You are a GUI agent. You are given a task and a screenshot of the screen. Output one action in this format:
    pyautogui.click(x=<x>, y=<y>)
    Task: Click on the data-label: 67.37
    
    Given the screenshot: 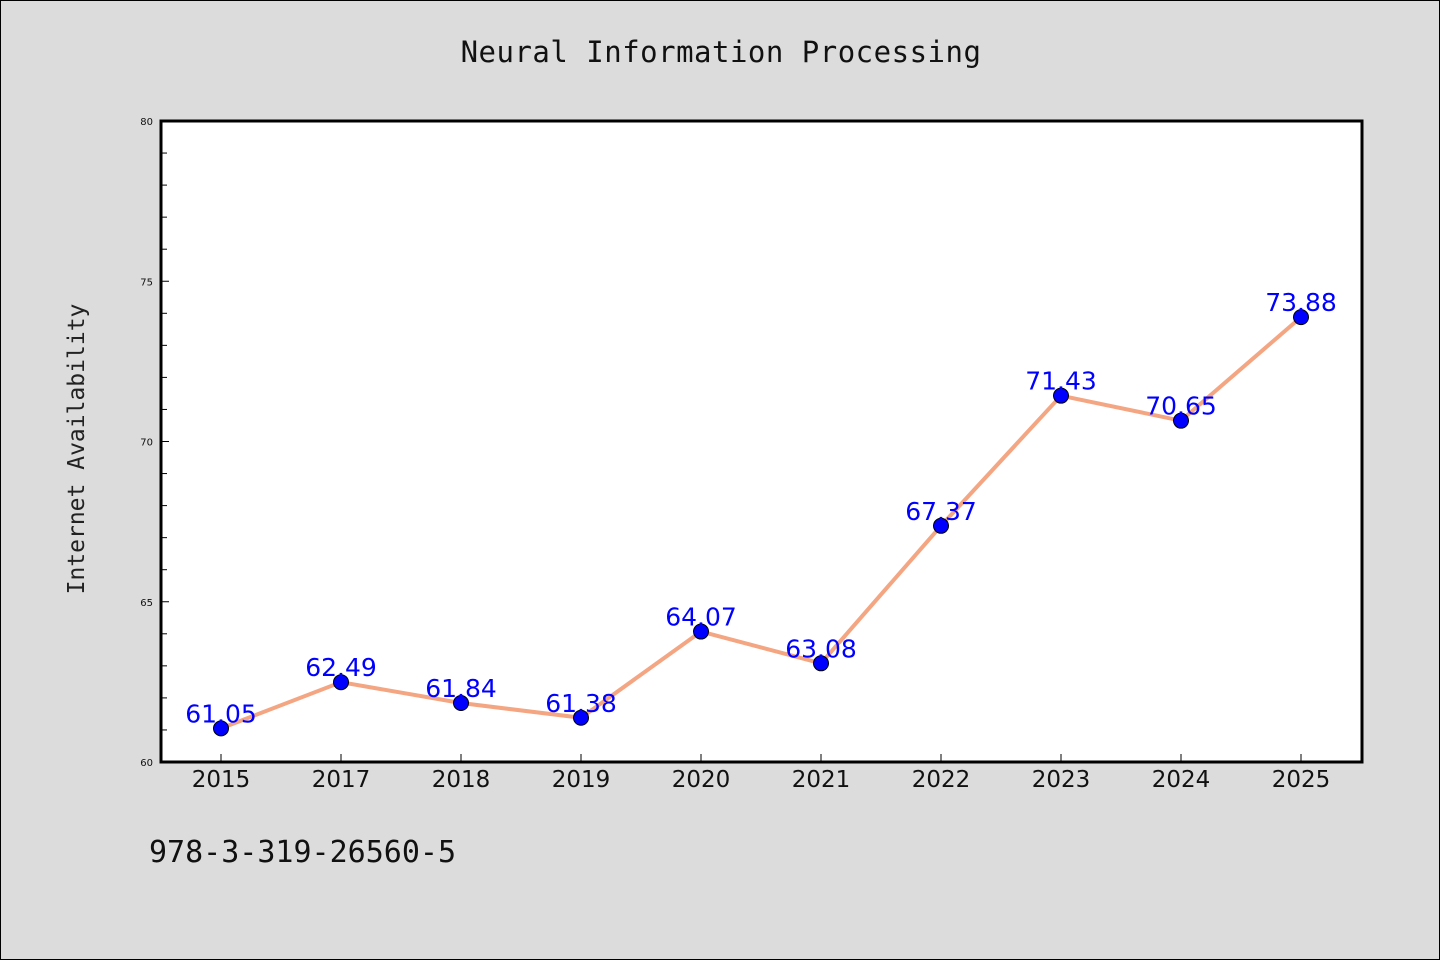 What is the action you would take?
    pyautogui.click(x=941, y=511)
    